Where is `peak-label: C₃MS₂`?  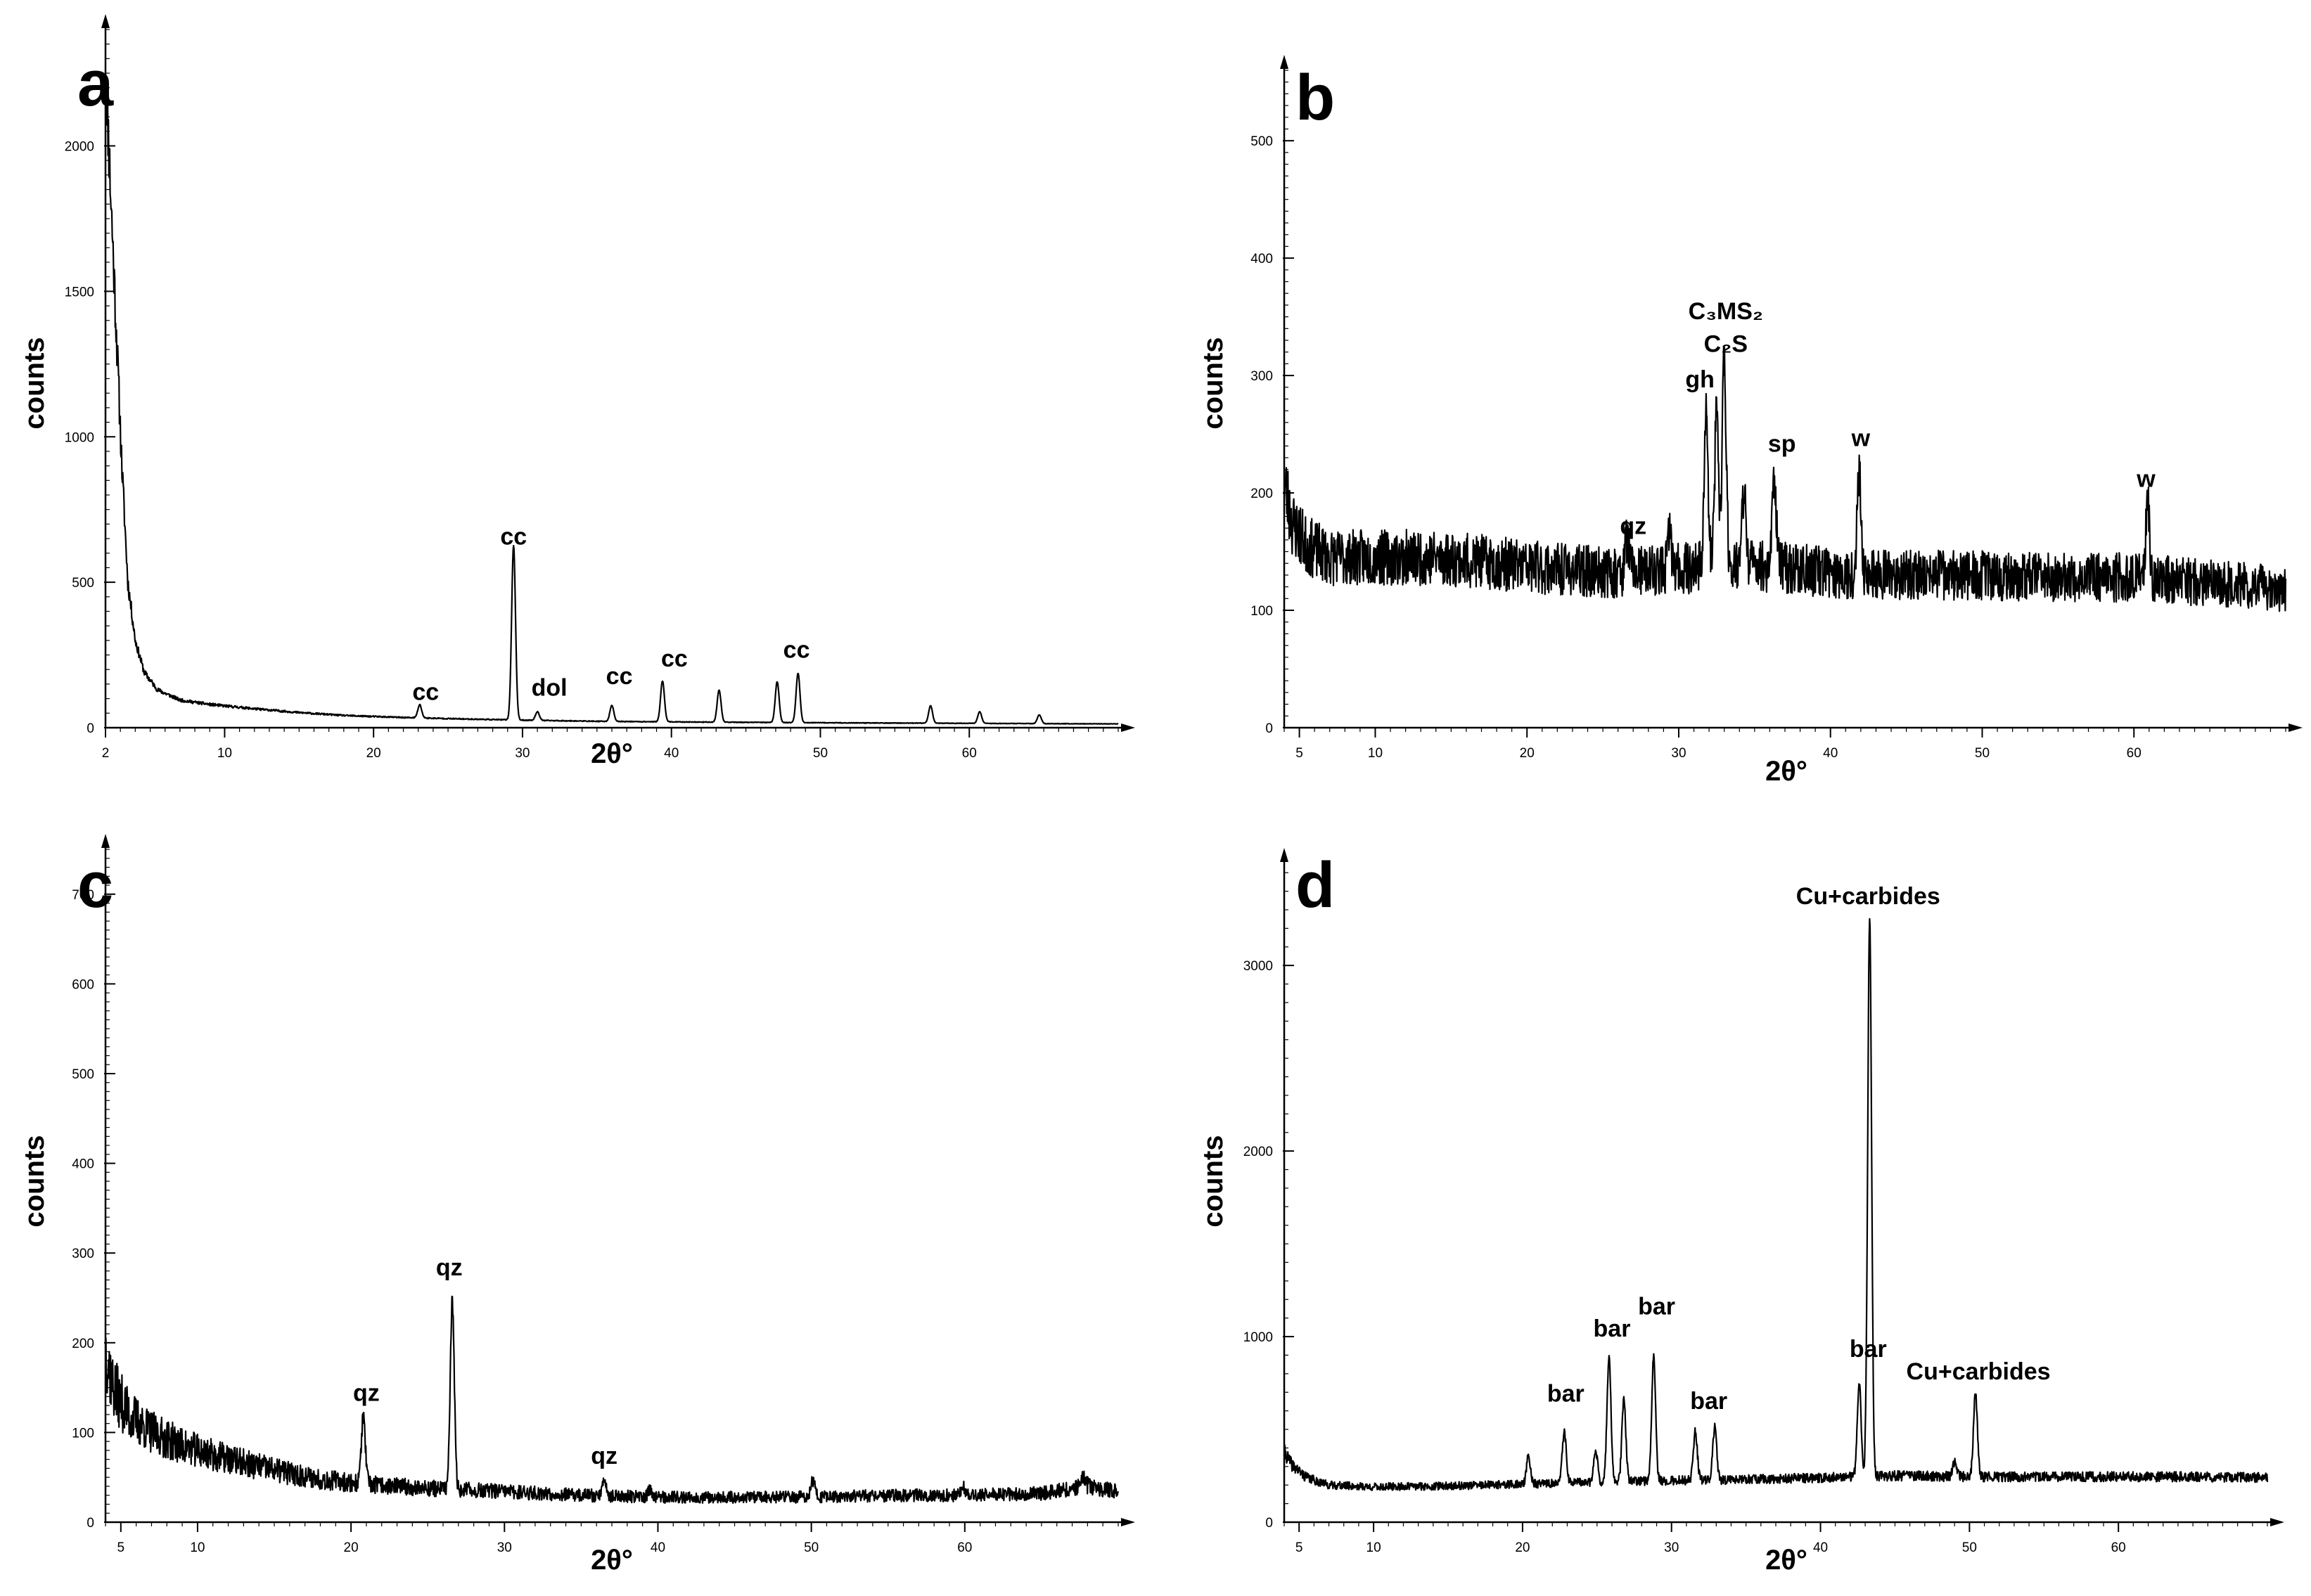
peak-label: C₃MS₂ is located at coordinates (1726, 311).